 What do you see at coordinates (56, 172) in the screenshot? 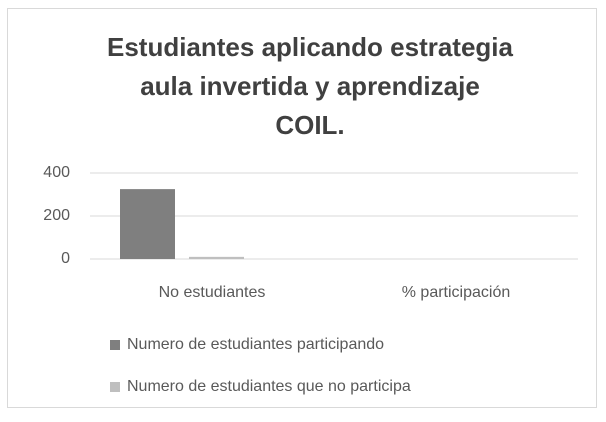
I see `y-tick-label: 400` at bounding box center [56, 172].